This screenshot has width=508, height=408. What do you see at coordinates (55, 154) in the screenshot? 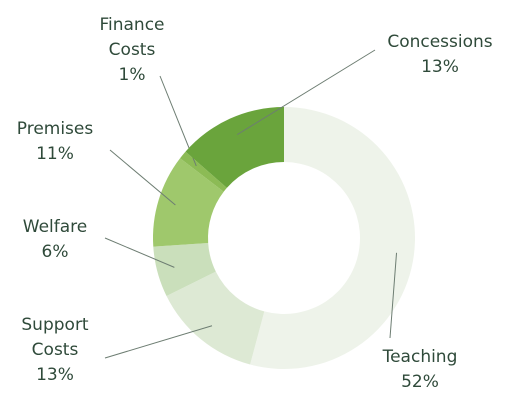
I see `percent-label: 11%` at bounding box center [55, 154].